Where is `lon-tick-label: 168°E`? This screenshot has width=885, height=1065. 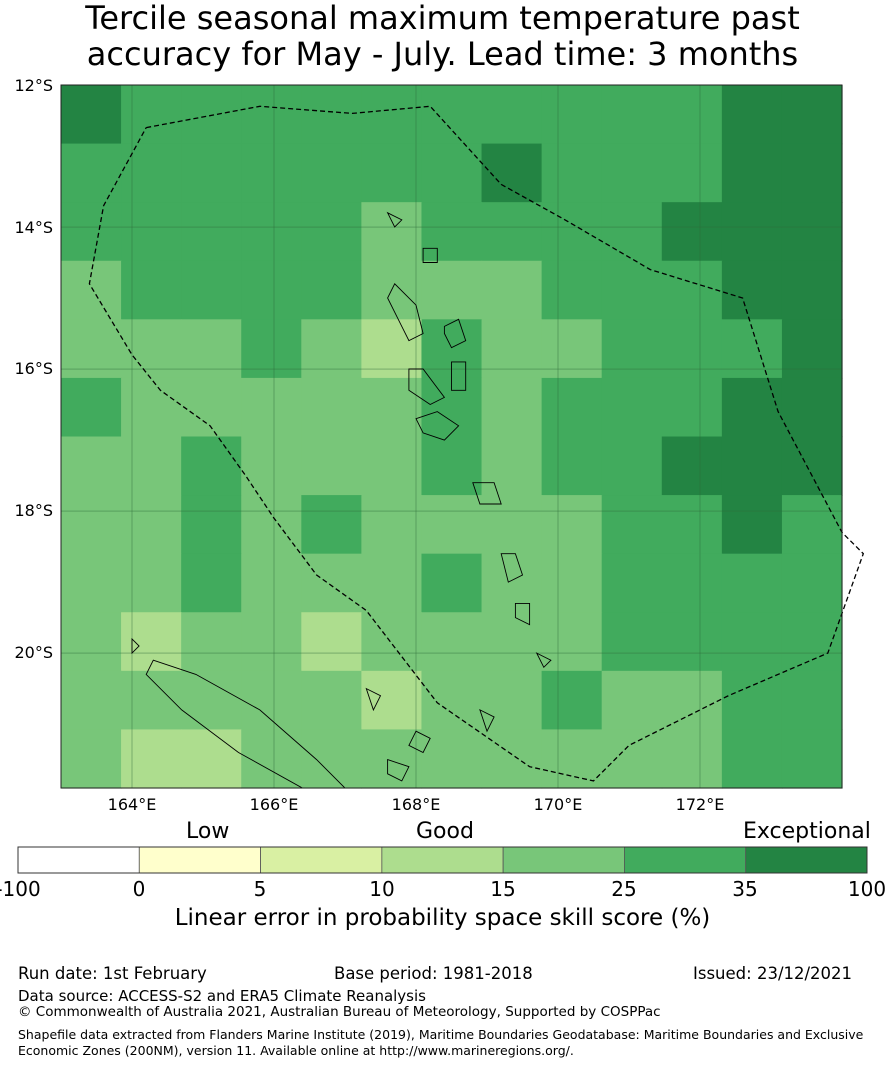
lon-tick-label: 168°E is located at coordinates (416, 804).